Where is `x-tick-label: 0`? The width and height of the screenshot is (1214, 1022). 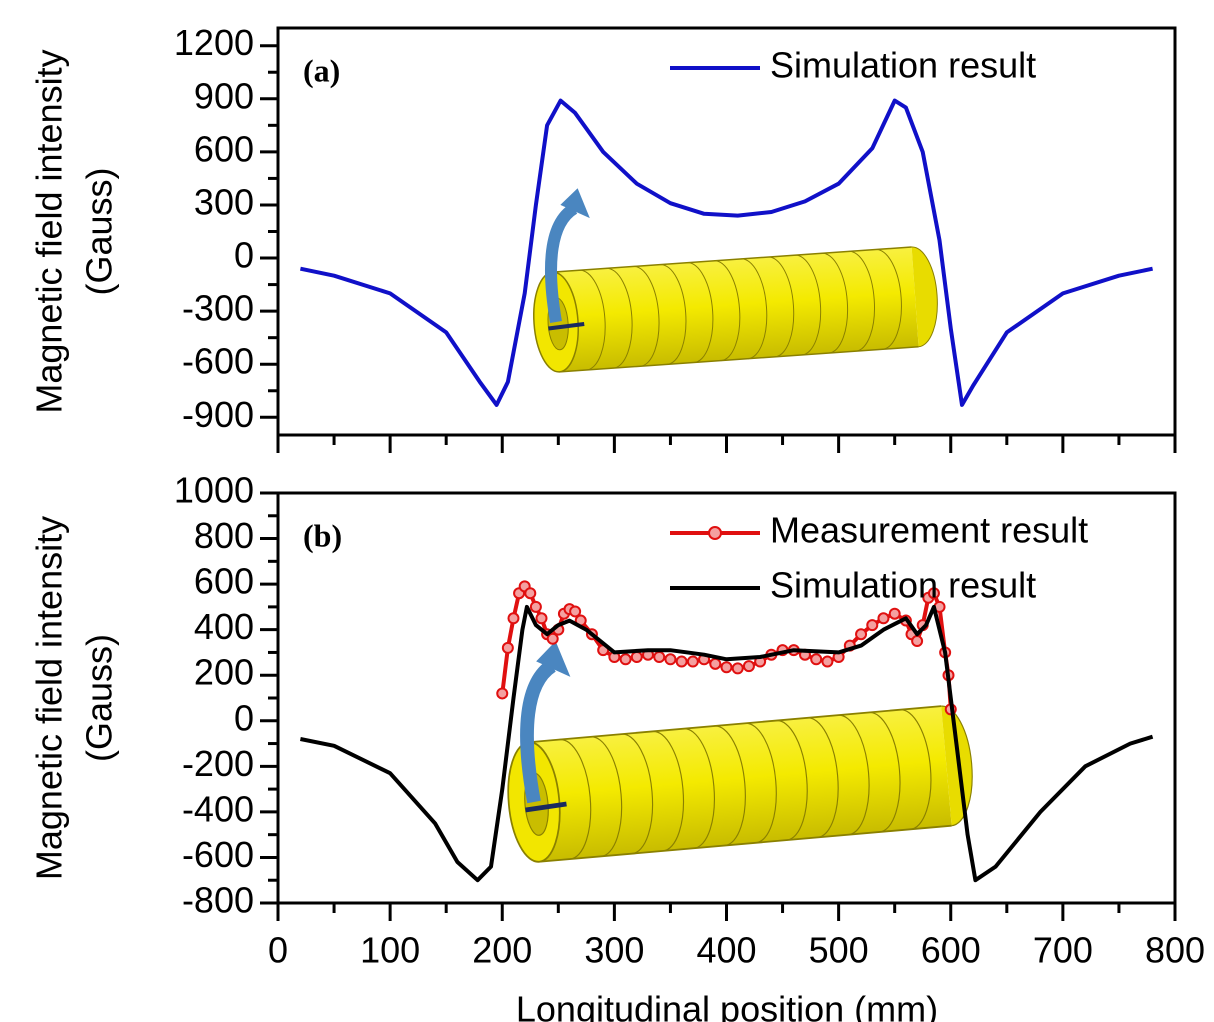 x-tick-label: 0 is located at coordinates (278, 950).